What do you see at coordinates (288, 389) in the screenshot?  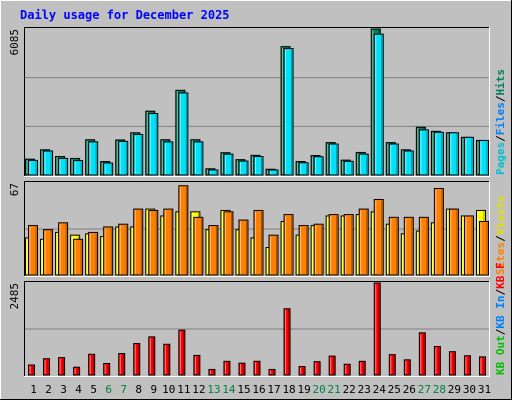 I see `x-tick-label-day-18: 18` at bounding box center [288, 389].